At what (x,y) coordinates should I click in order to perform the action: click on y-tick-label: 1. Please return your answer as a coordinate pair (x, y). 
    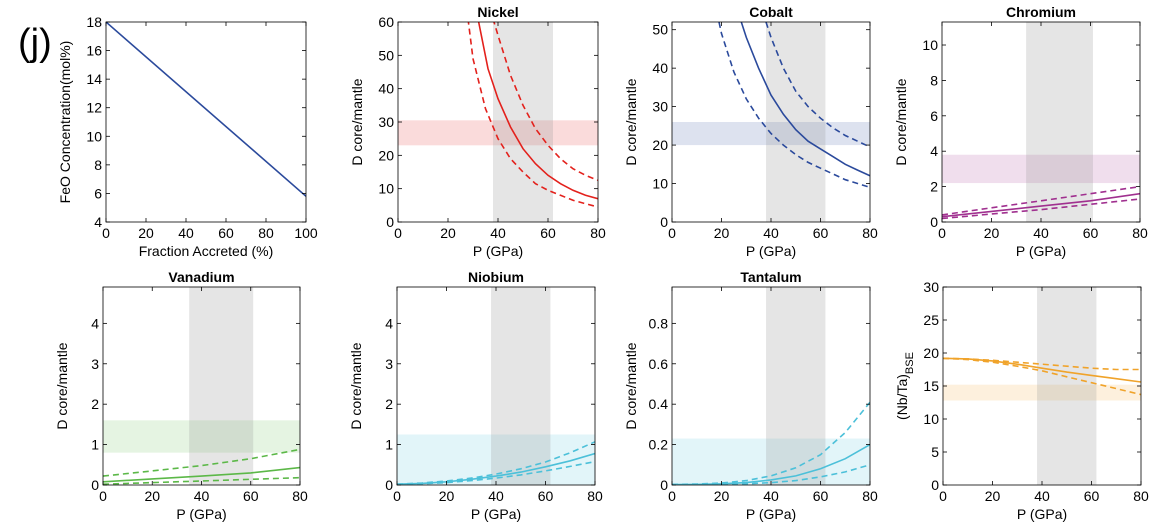
    Looking at the image, I should click on (95, 445).